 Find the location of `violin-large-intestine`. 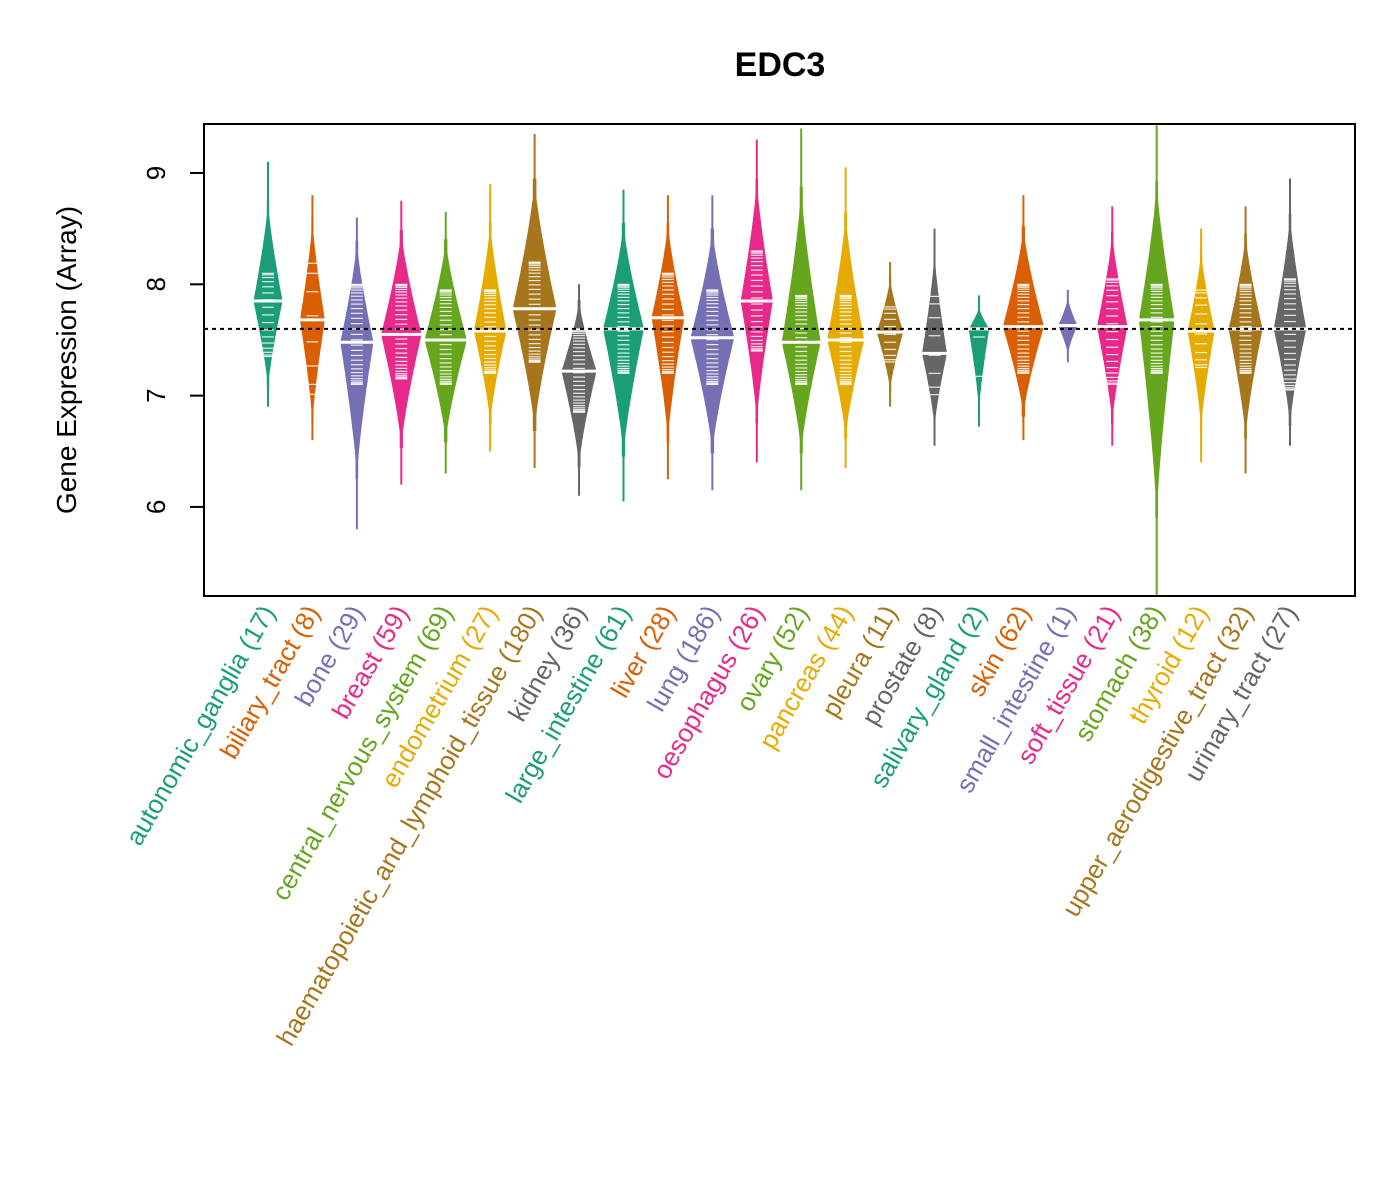

violin-large-intestine is located at coordinates (623, 345).